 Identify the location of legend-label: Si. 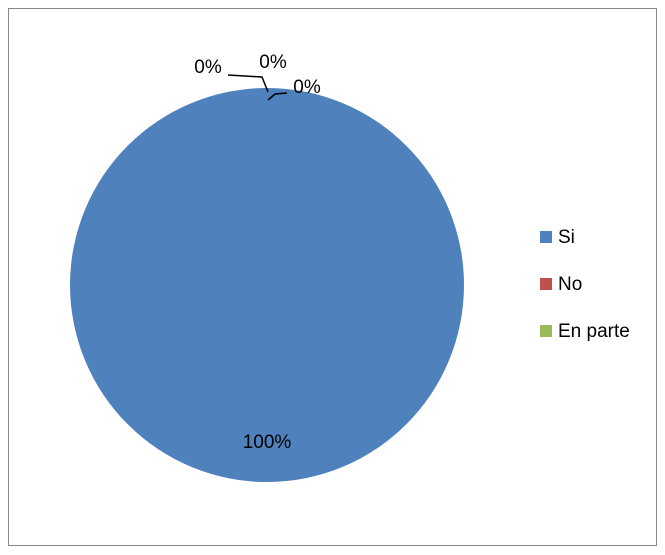
(566, 237).